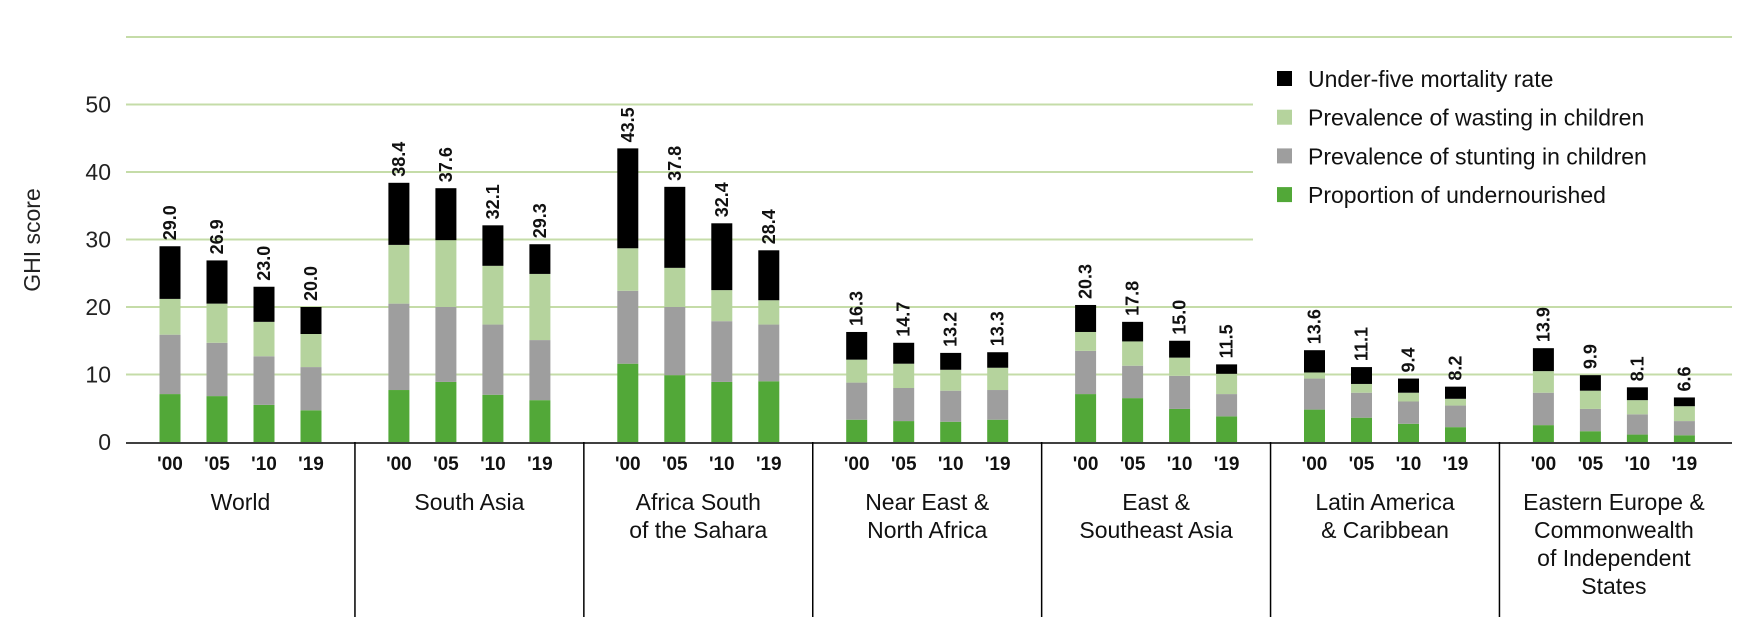 This screenshot has height=629, width=1744. Describe the element at coordinates (98, 307) in the screenshot. I see `y-tick-label: 20` at that location.